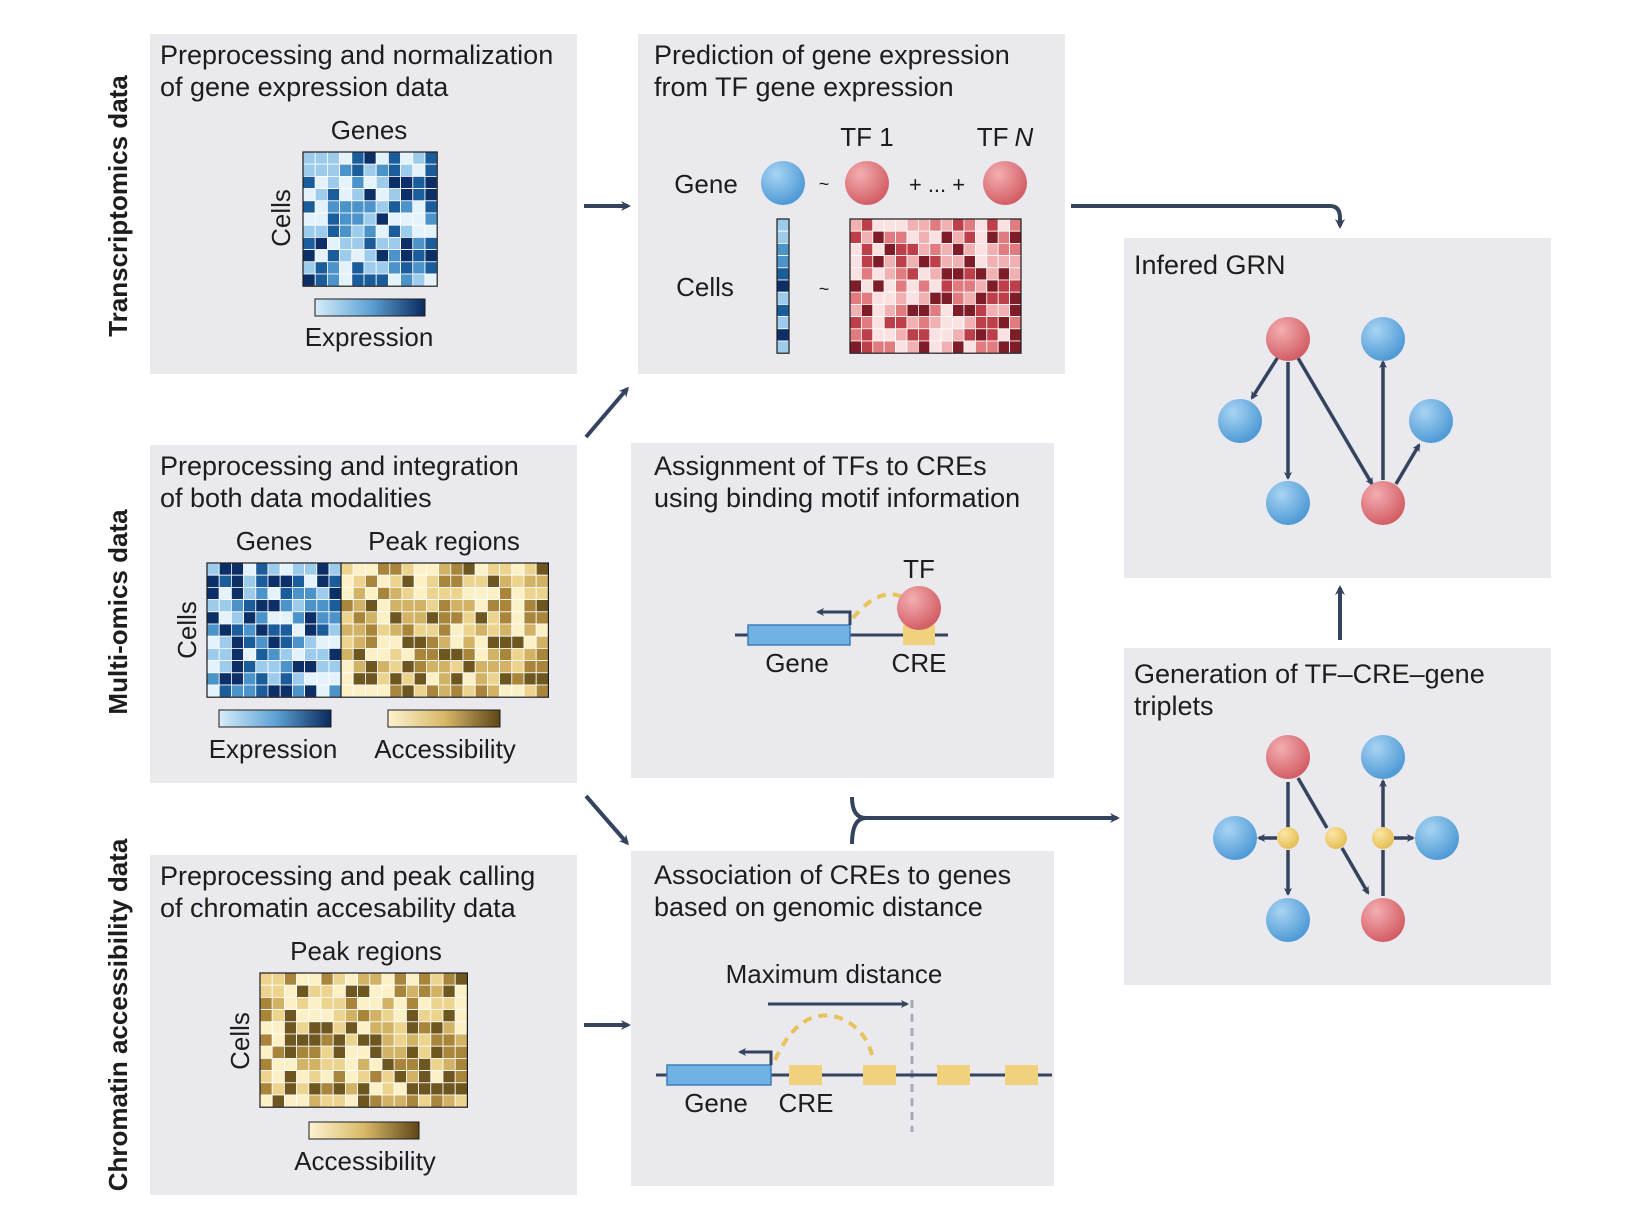  Describe the element at coordinates (1288, 757) in the screenshot. I see `tf-node` at that location.